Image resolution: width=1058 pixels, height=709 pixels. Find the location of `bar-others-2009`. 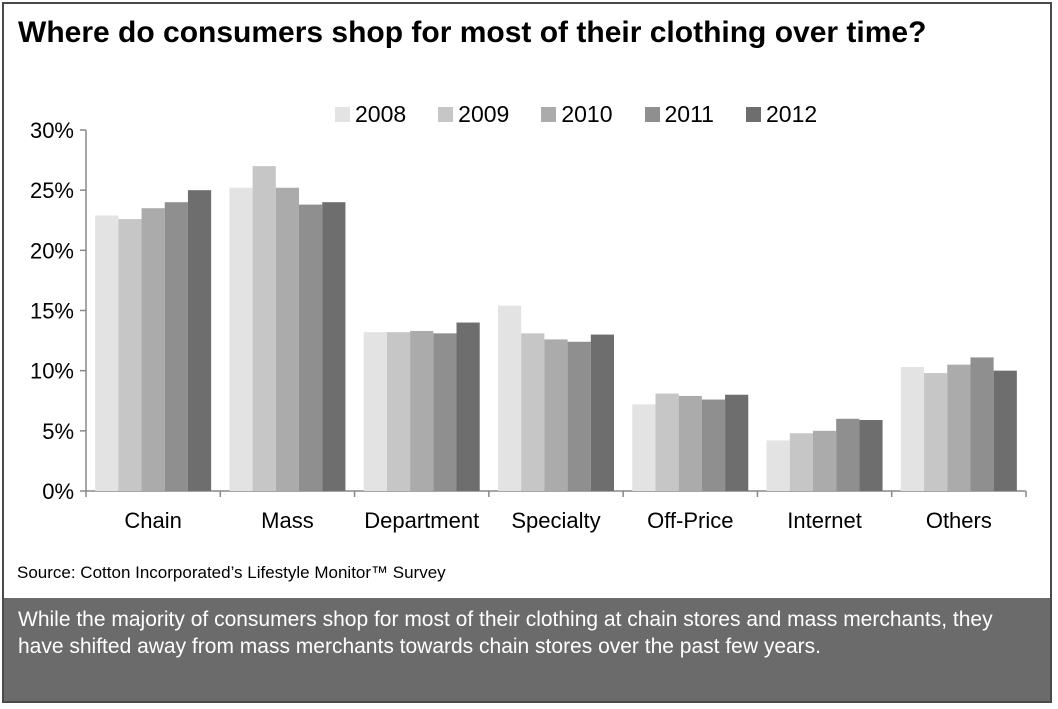

bar-others-2009 is located at coordinates (936, 432).